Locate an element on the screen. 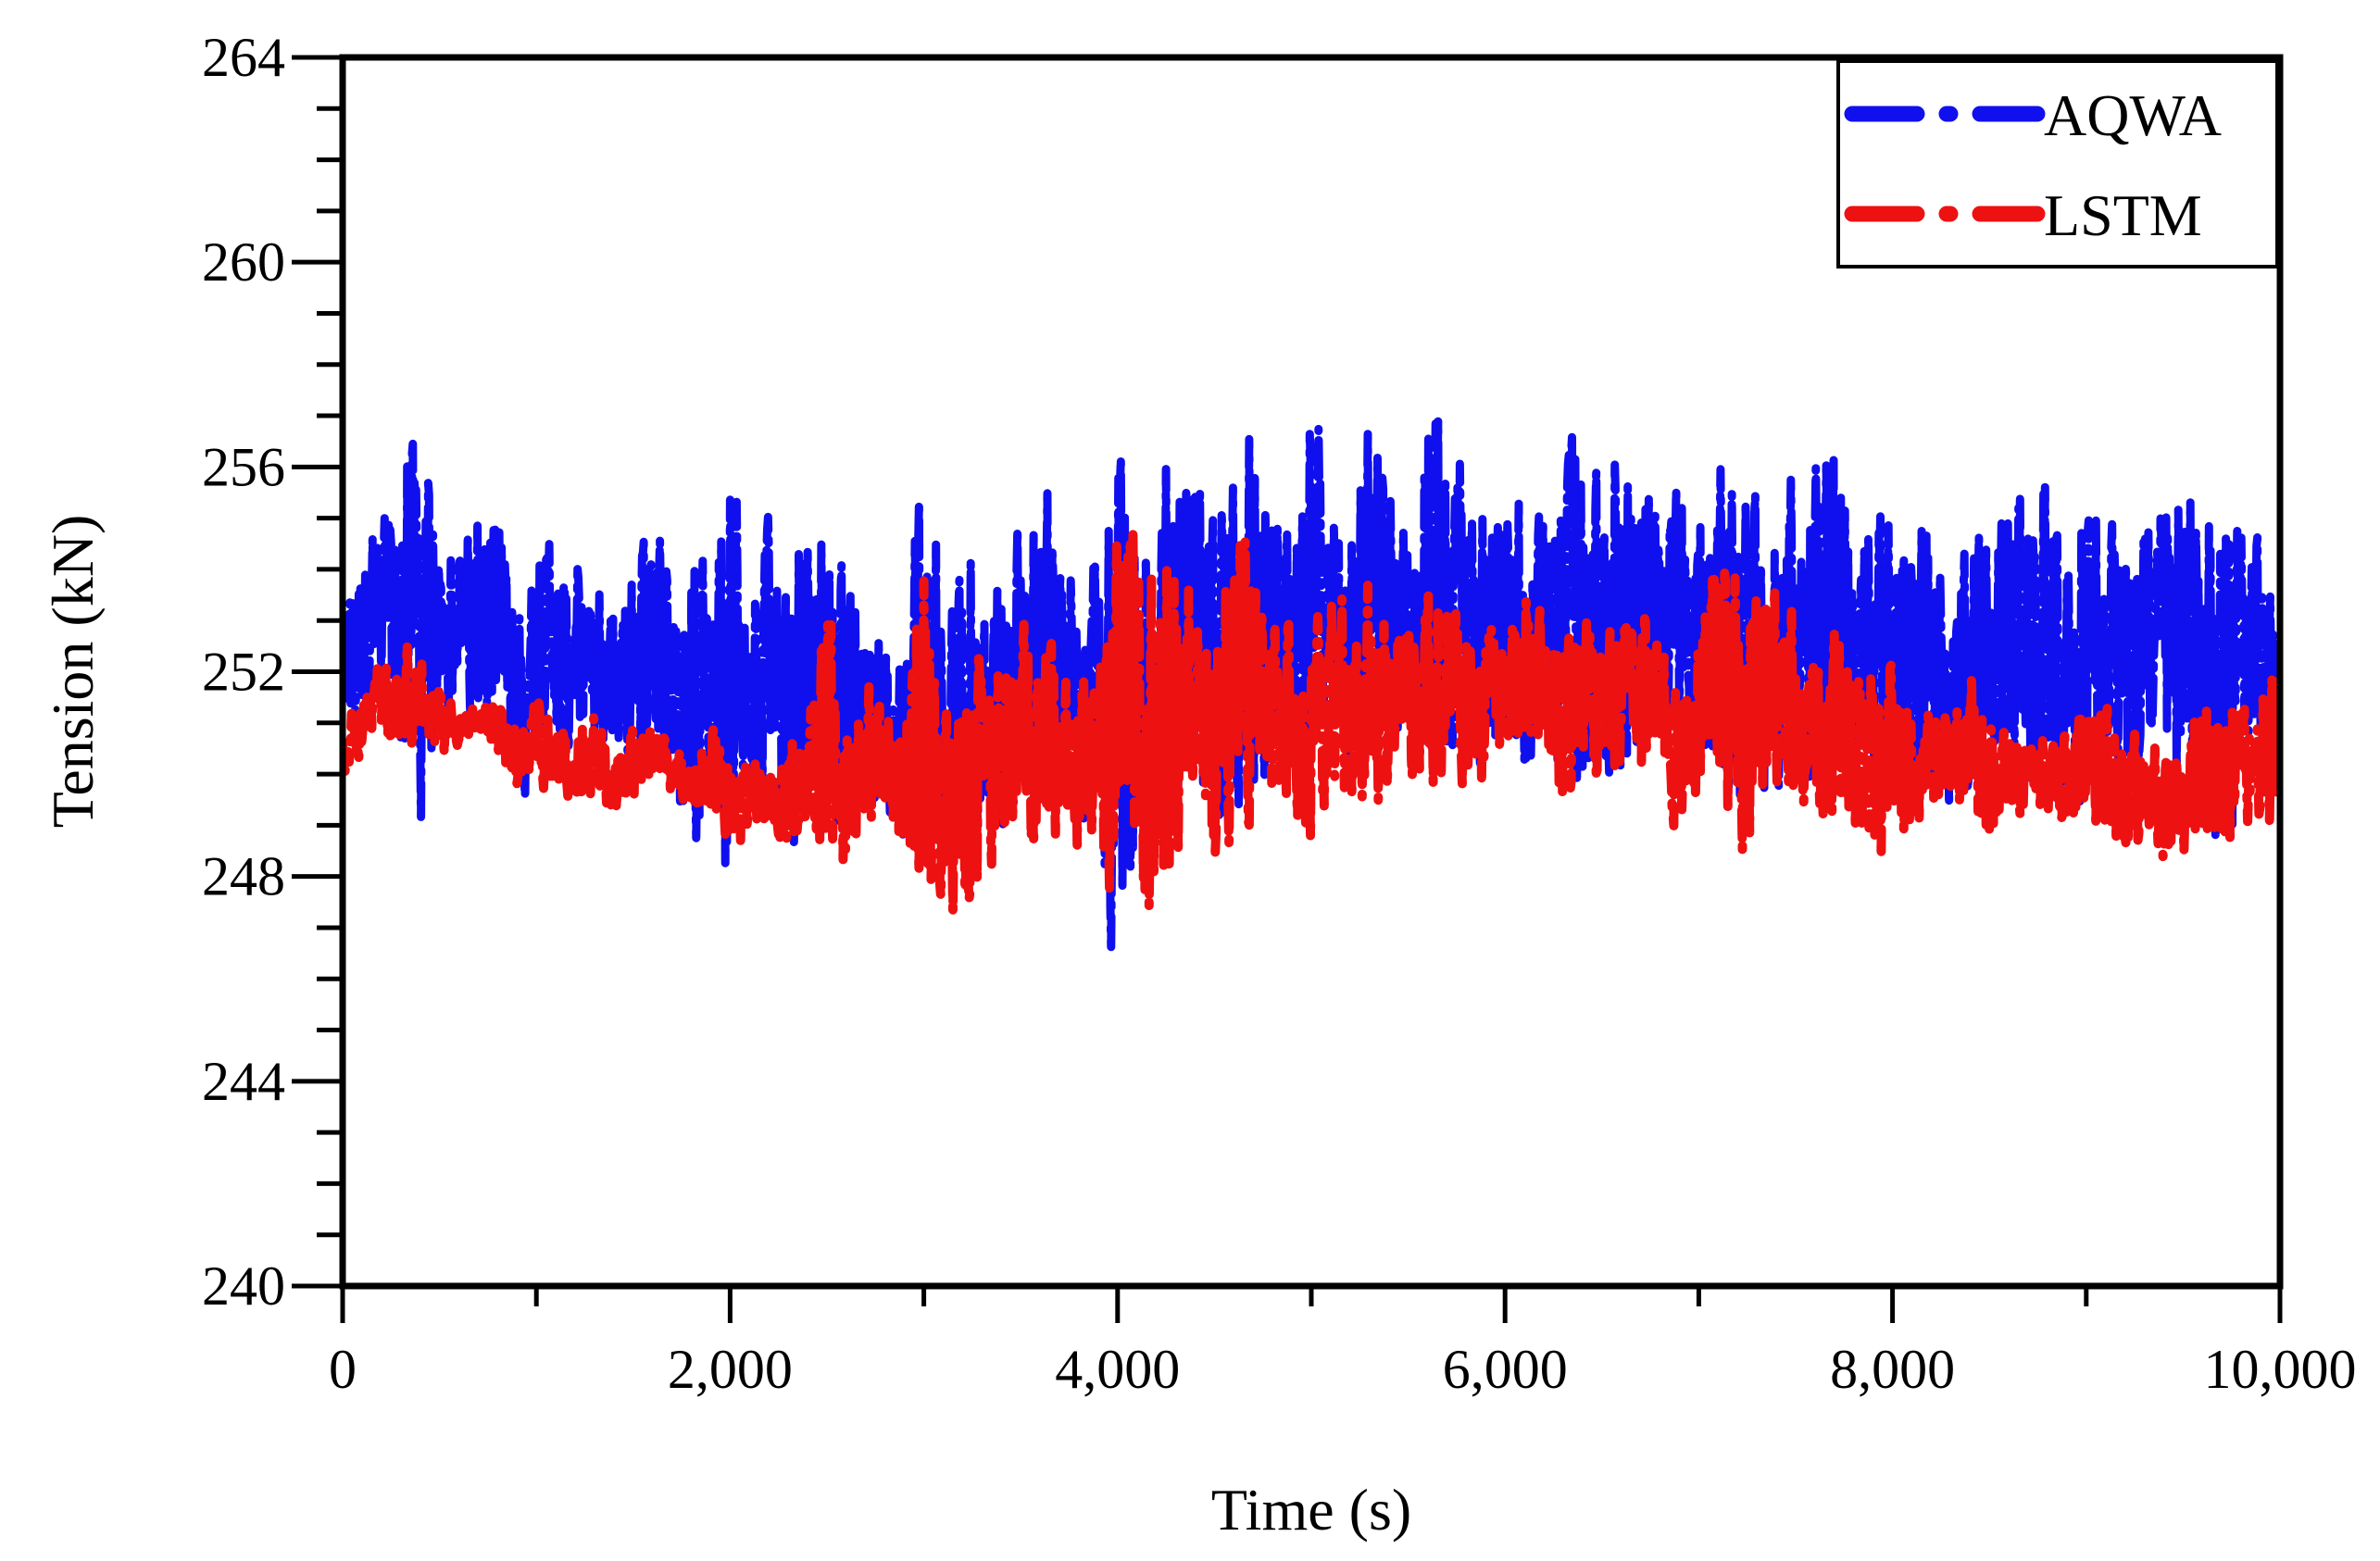  y-axis-title: Tension (kN) is located at coordinates (73, 672).